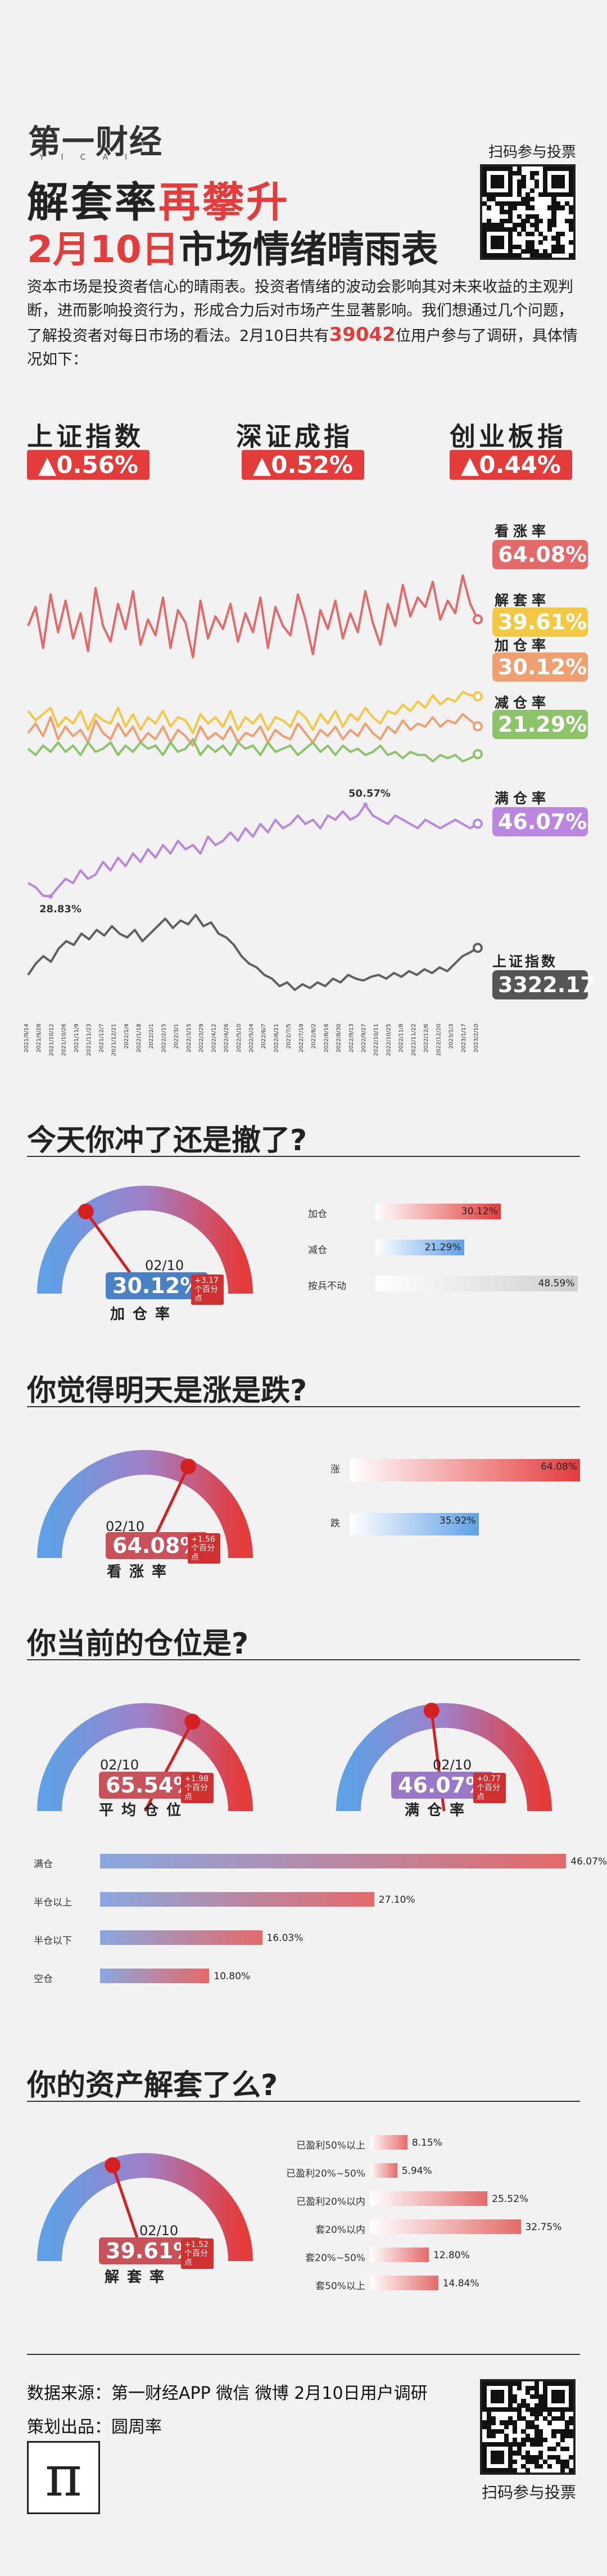  What do you see at coordinates (528, 2492) in the screenshot?
I see `qr-label-bottom: 扫码参与投票` at bounding box center [528, 2492].